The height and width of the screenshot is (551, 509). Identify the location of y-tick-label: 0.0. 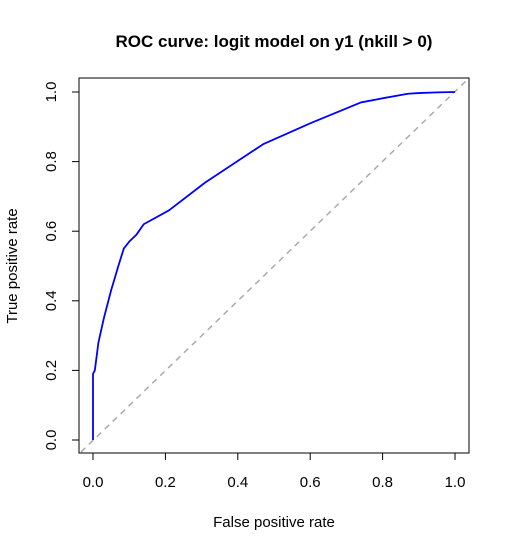
(51, 440).